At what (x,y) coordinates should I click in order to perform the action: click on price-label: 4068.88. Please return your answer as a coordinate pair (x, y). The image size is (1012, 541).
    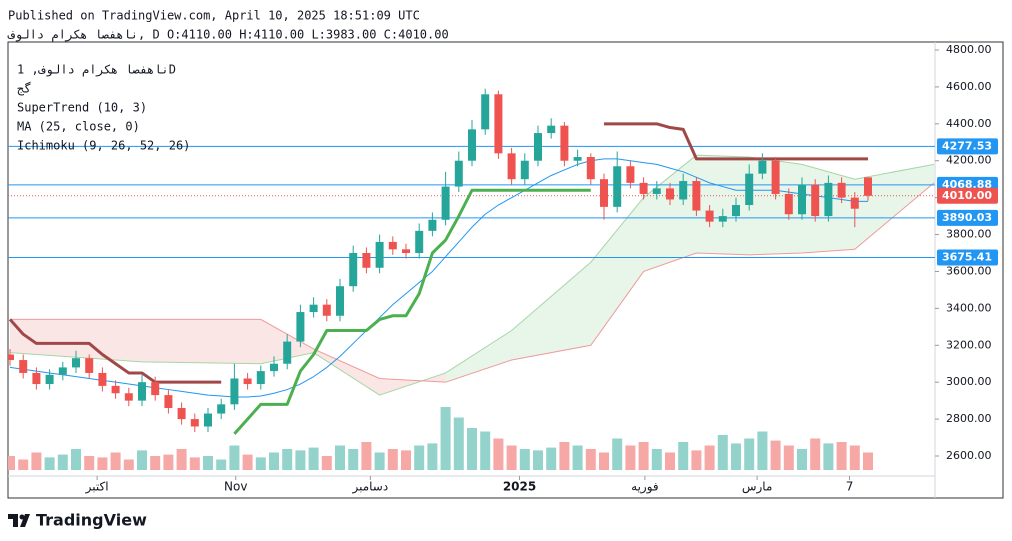
    Looking at the image, I should click on (967, 184).